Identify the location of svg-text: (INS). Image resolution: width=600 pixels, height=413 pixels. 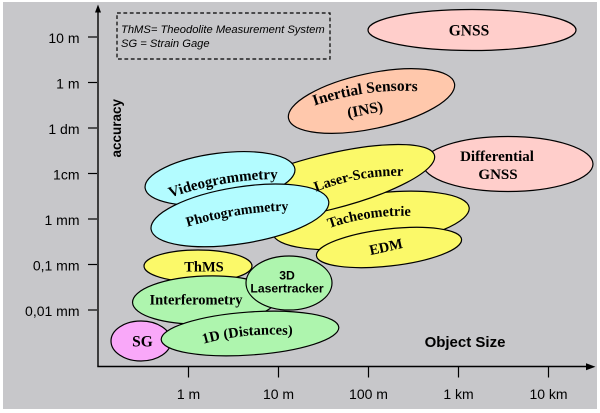
(365, 110).